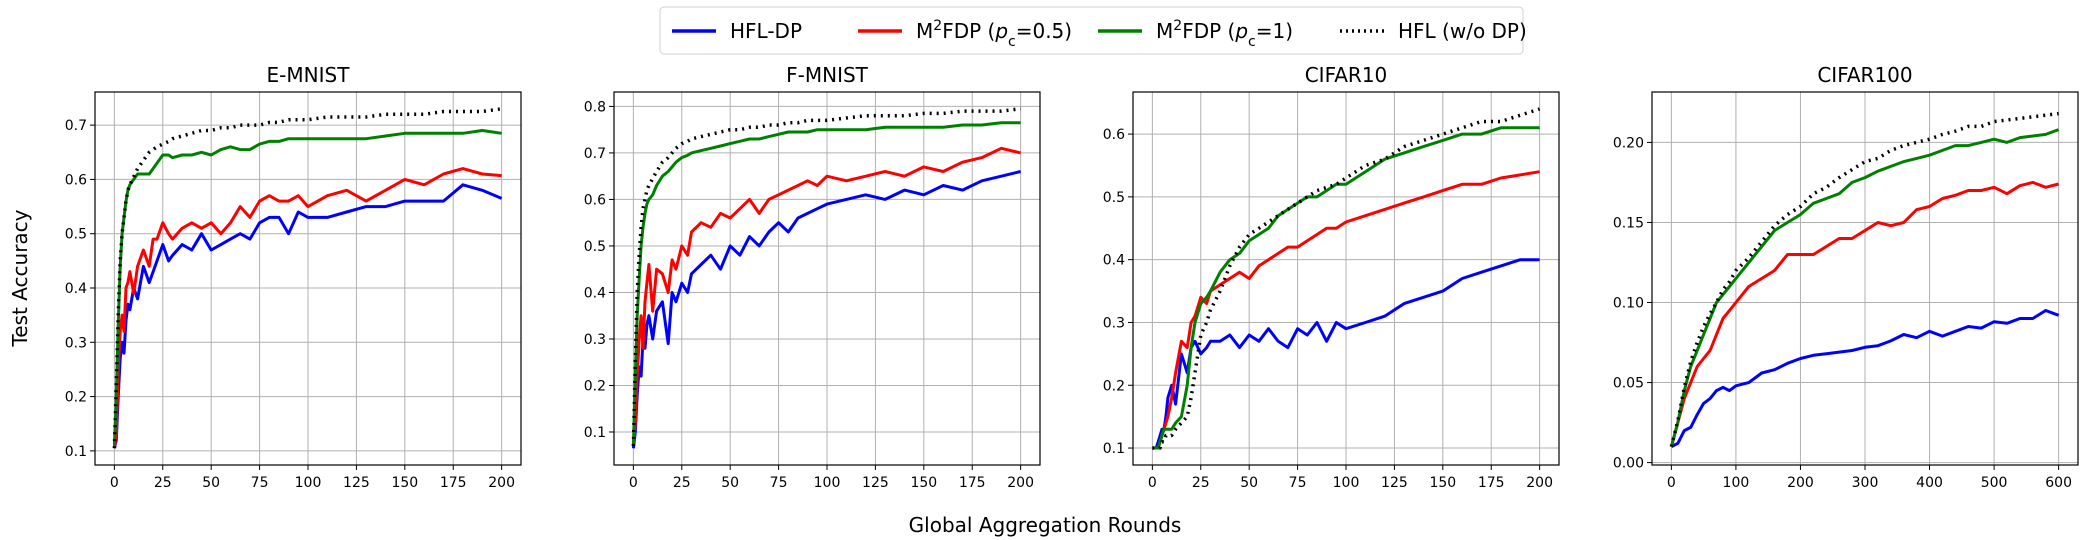 This screenshot has height=540, width=2088. I want to click on subplot-title: E-MNIST, so click(309, 75).